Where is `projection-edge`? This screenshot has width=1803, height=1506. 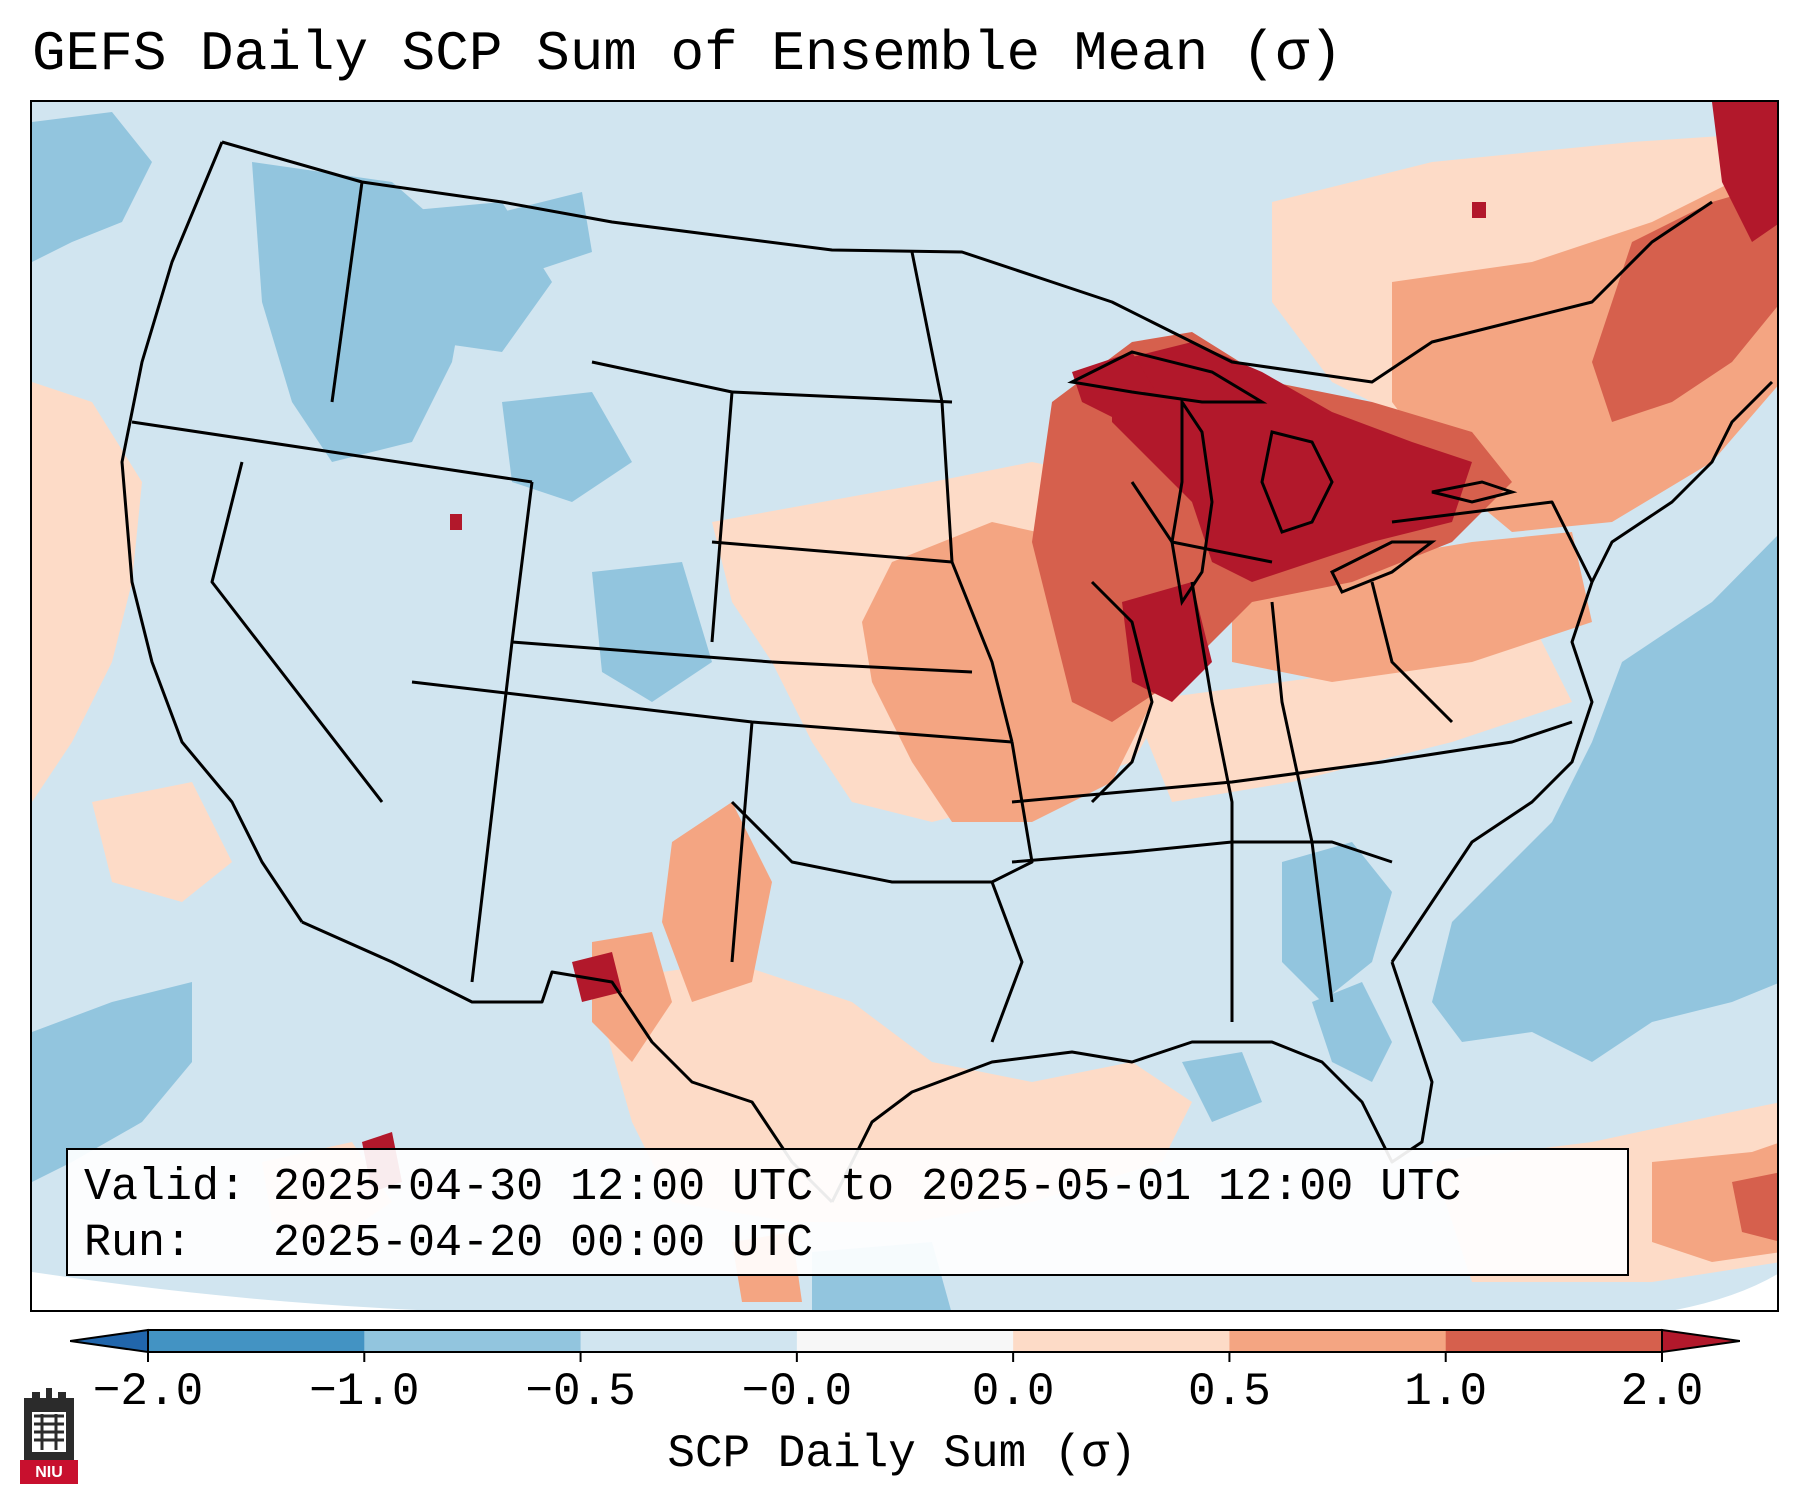 projection-edge is located at coordinates (225, 1291).